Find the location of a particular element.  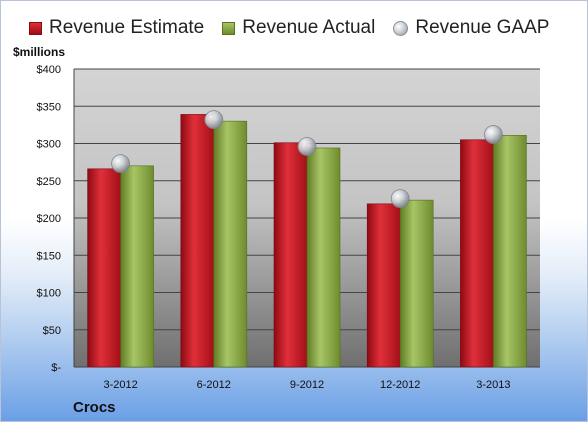

bar-estimate-3-2013 is located at coordinates (477, 253).